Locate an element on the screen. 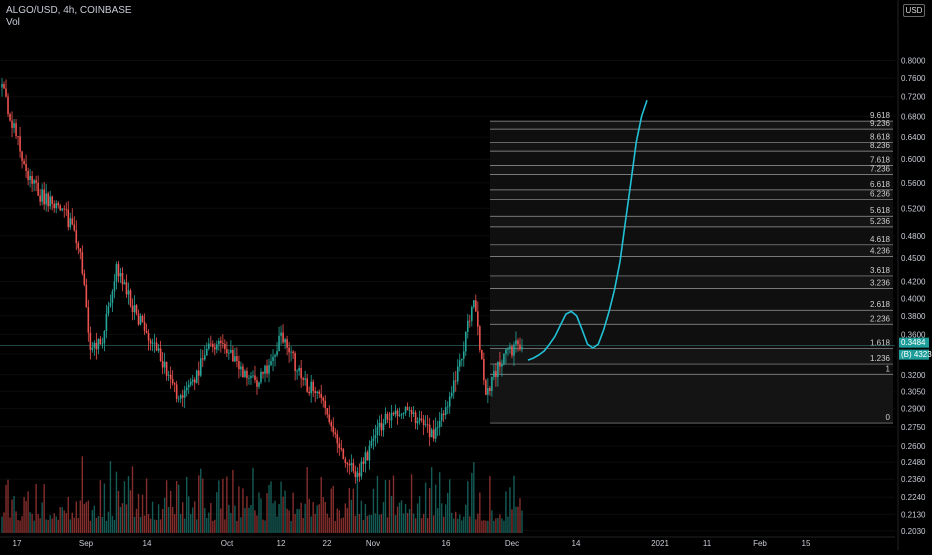 The width and height of the screenshot is (932, 555). currency-badge: USD is located at coordinates (914, 10).